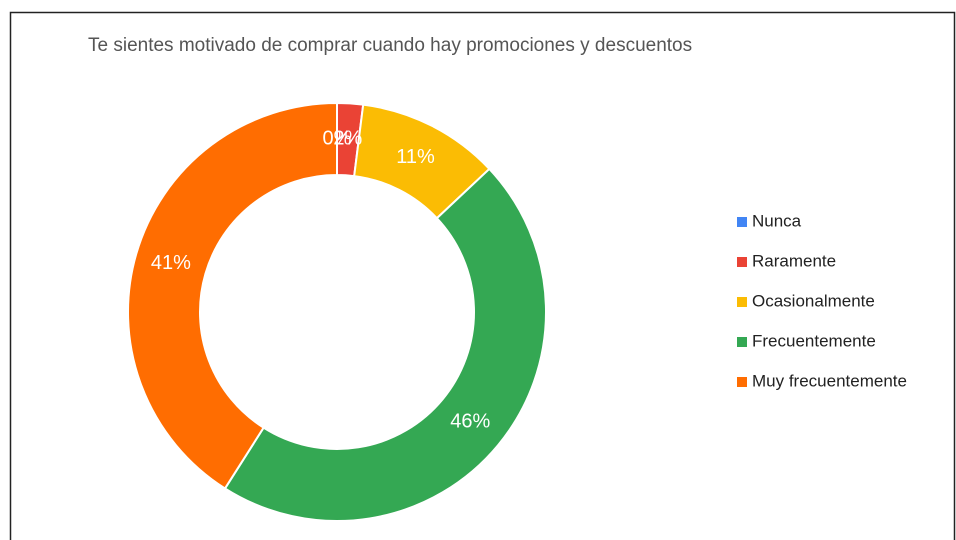 Image resolution: width=956 pixels, height=540 pixels. Describe the element at coordinates (814, 340) in the screenshot. I see `legend-label: Frecuentemente` at that location.